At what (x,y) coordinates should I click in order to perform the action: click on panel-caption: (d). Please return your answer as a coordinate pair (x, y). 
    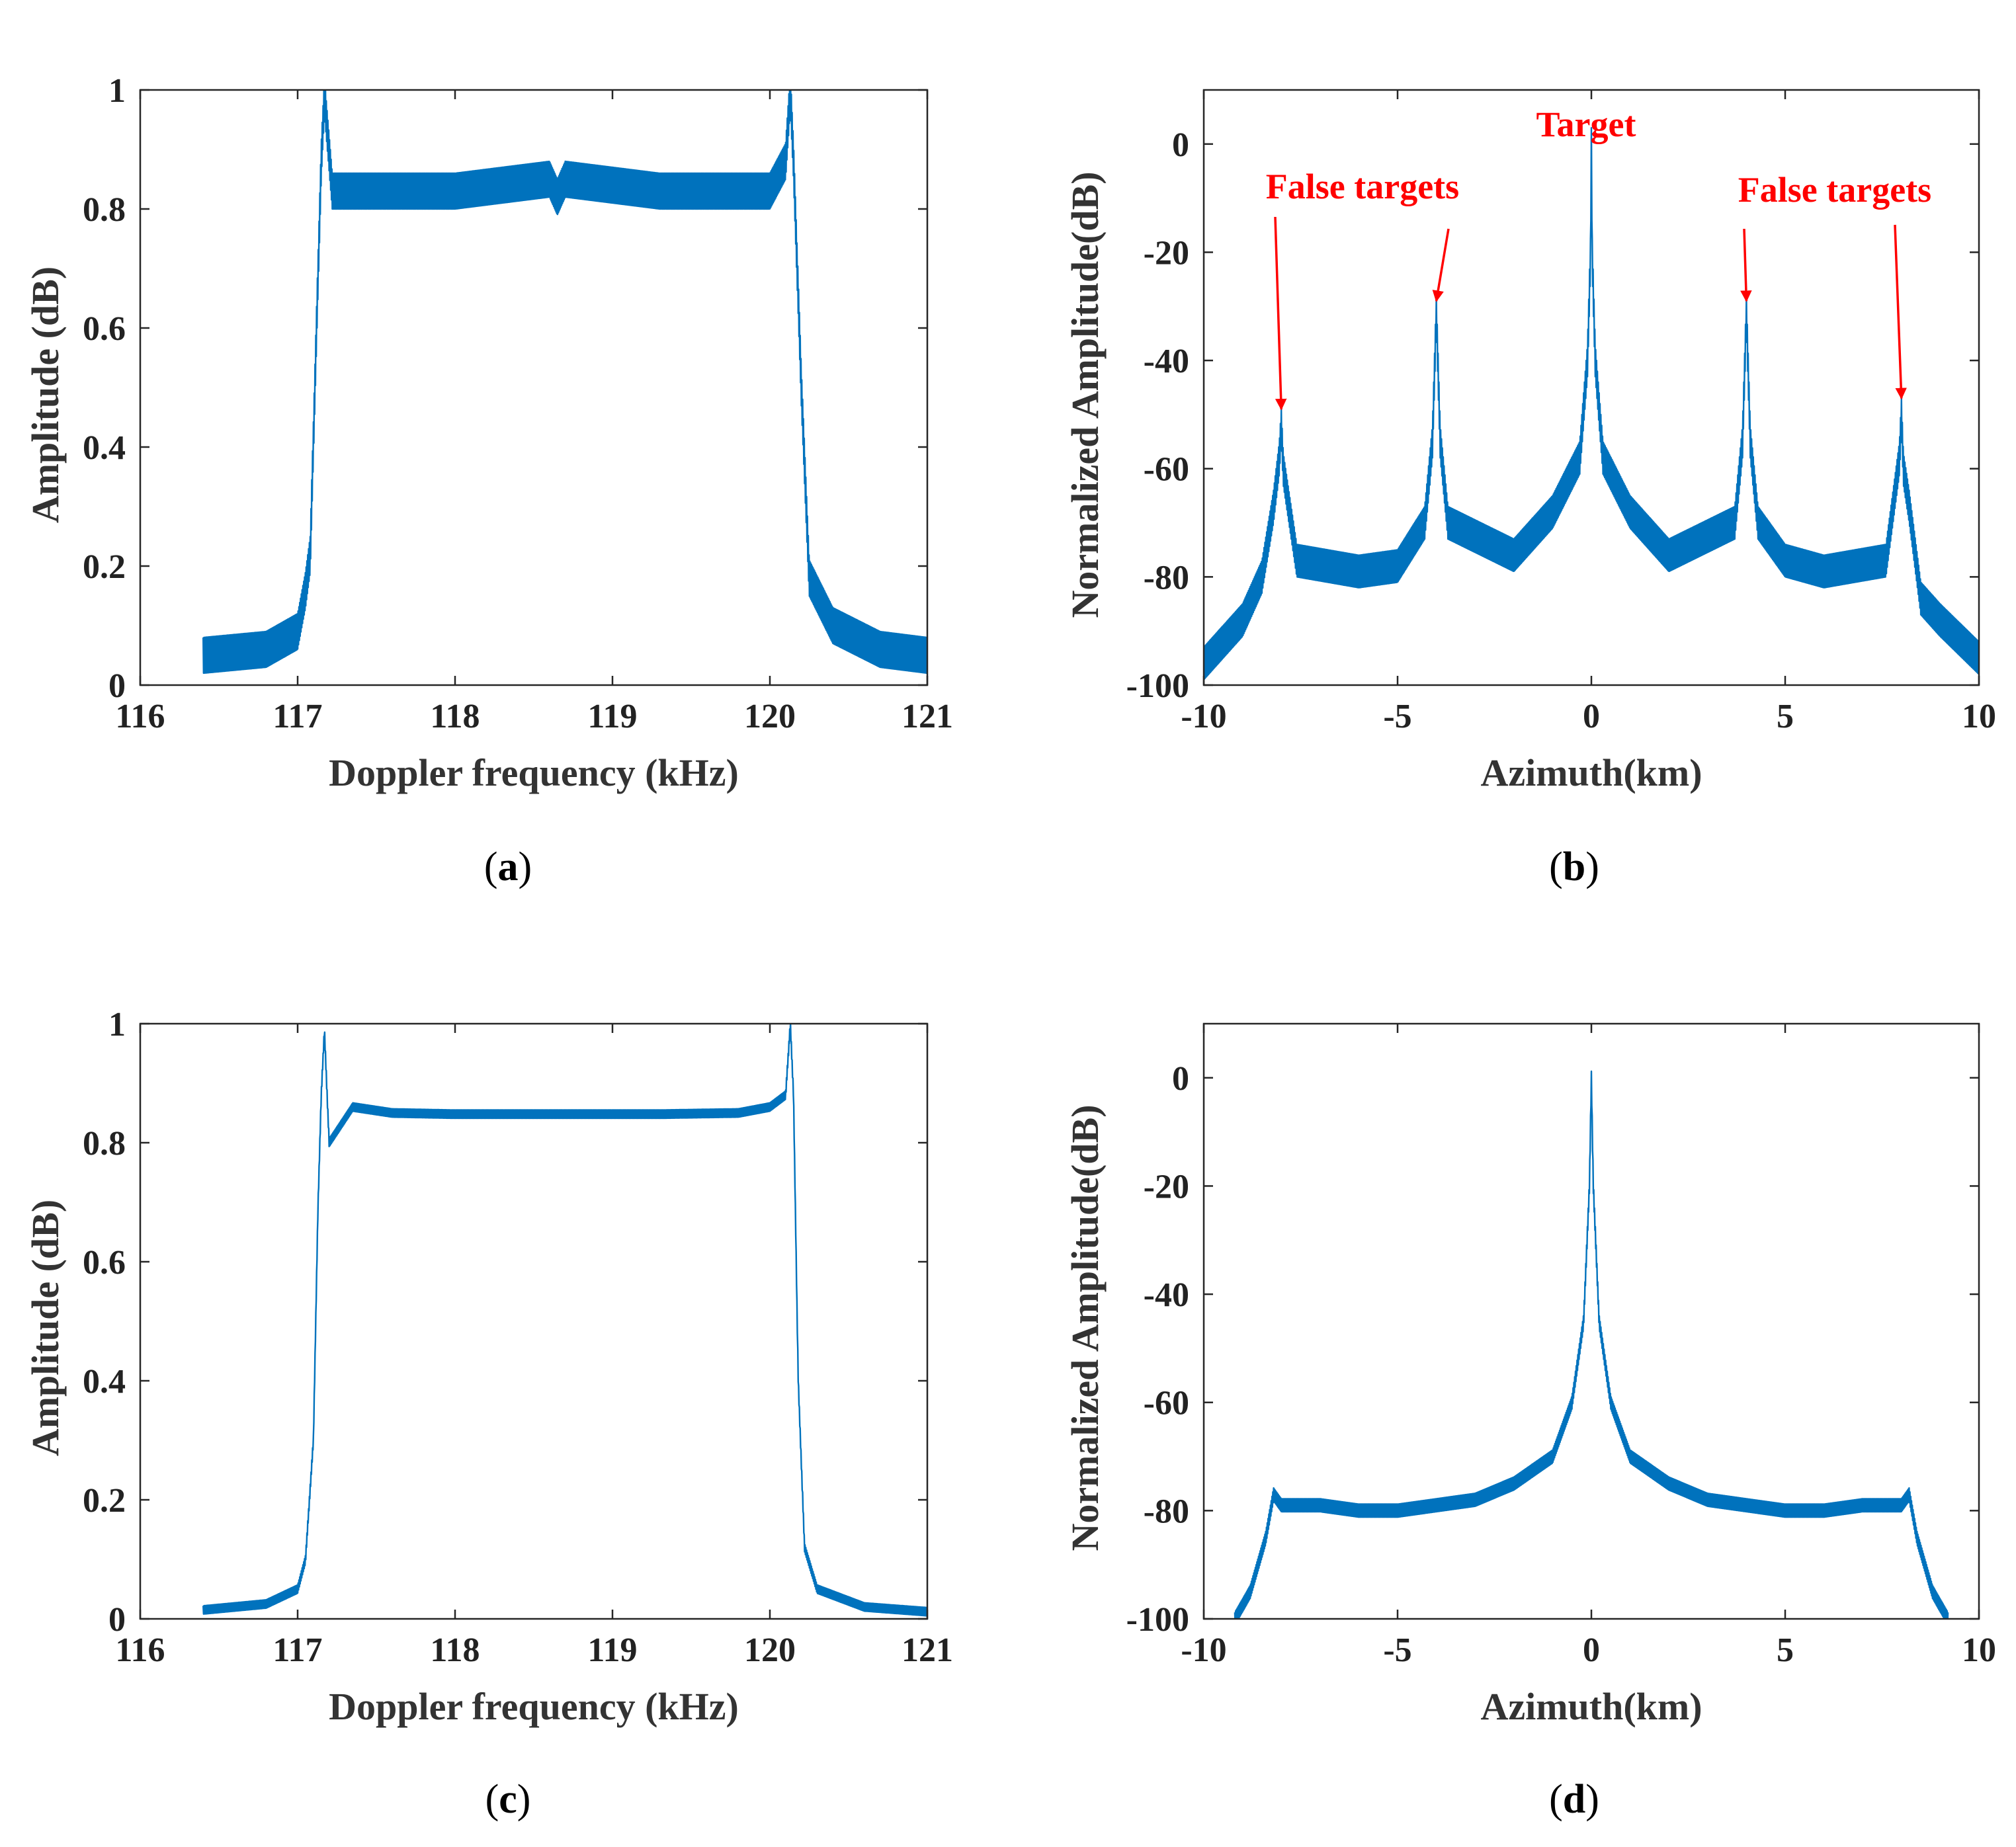
    Looking at the image, I should click on (1574, 1800).